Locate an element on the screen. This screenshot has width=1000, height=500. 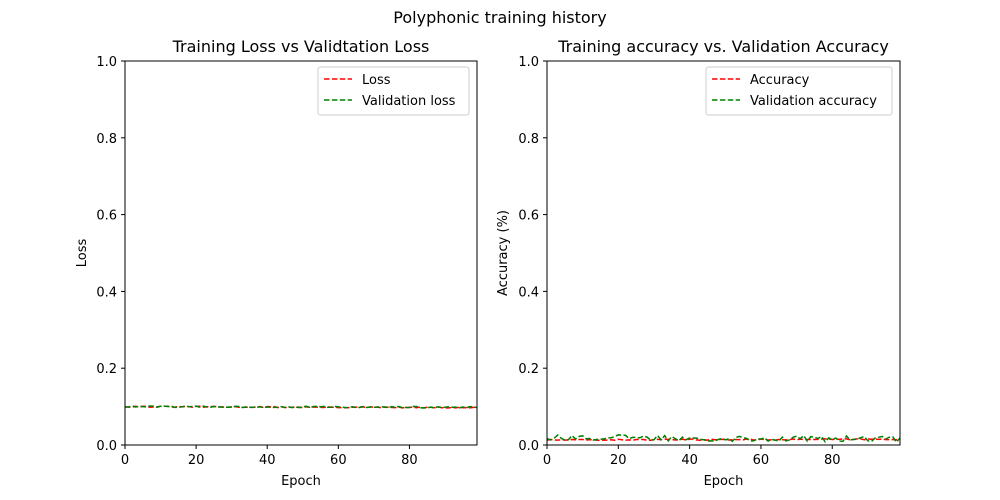
loss-chart-title: Training Loss vs Validtation Loss is located at coordinates (301, 46).